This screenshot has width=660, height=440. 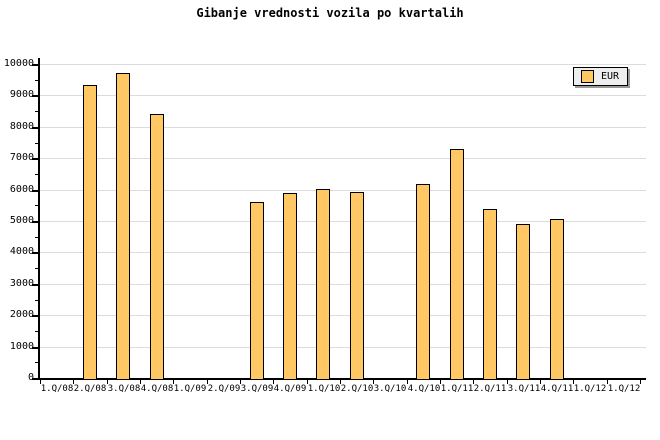 What do you see at coordinates (190, 389) in the screenshot?
I see `x-tick-label: 1.Q/09` at bounding box center [190, 389].